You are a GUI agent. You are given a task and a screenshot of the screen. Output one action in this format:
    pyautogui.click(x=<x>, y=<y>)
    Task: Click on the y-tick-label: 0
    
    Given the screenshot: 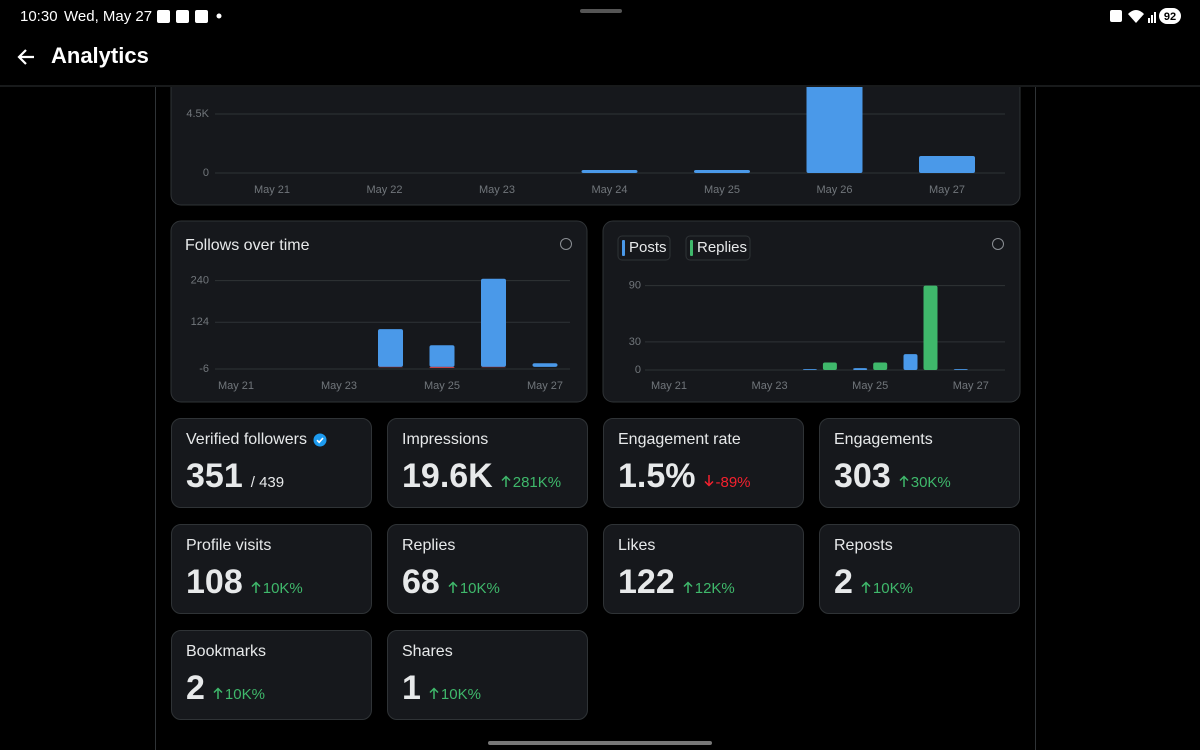 What is the action you would take?
    pyautogui.click(x=638, y=370)
    